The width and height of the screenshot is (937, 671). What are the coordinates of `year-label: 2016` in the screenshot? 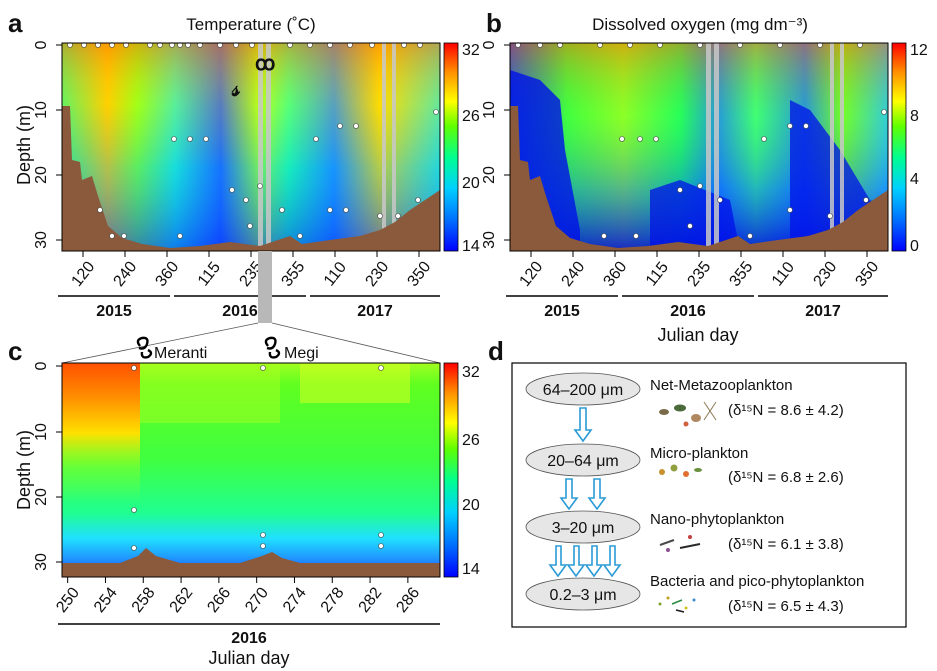 It's located at (688, 311).